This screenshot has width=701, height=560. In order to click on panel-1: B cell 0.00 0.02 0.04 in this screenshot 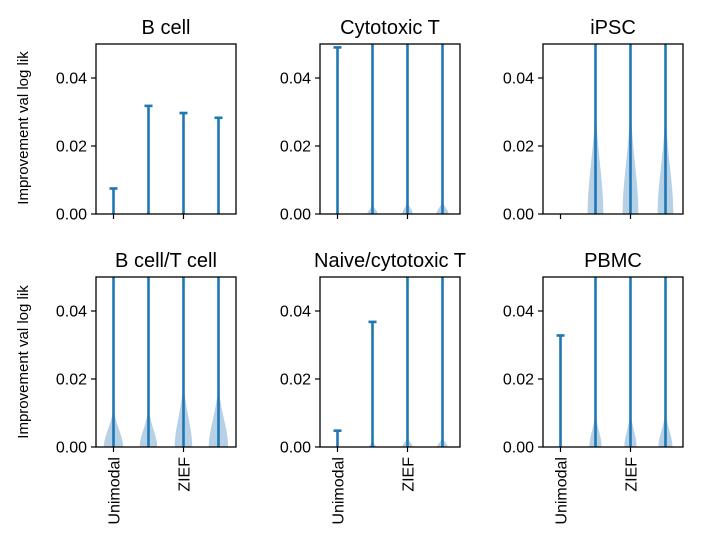, I will do `click(146, 120)`.